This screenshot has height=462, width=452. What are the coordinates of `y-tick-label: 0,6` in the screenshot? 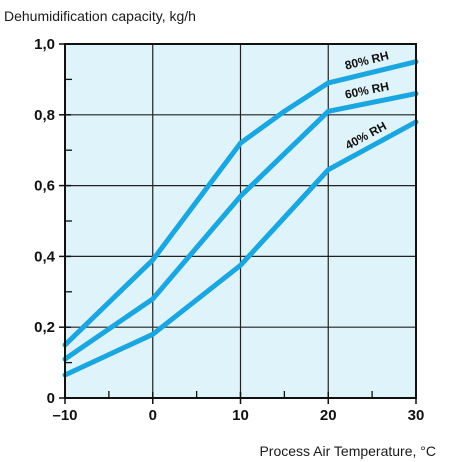 It's located at (44, 186).